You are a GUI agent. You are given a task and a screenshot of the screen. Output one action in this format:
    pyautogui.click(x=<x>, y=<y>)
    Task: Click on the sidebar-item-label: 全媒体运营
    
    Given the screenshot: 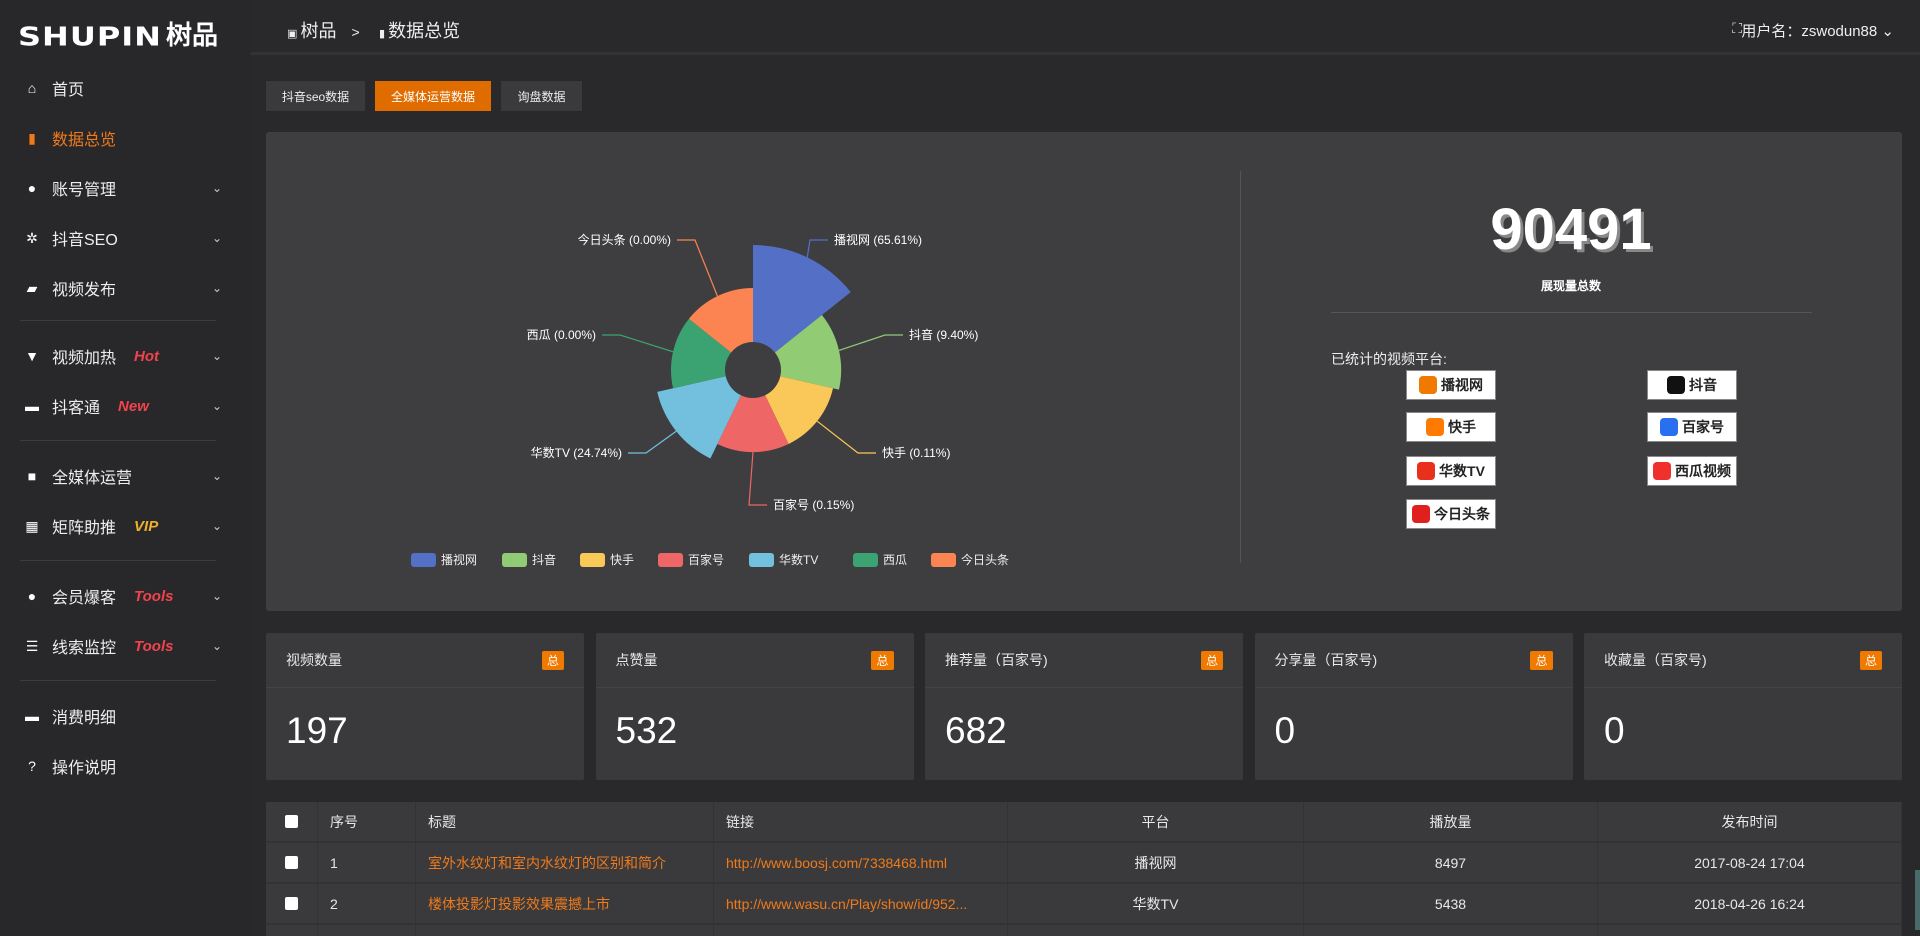 What is the action you would take?
    pyautogui.click(x=92, y=478)
    